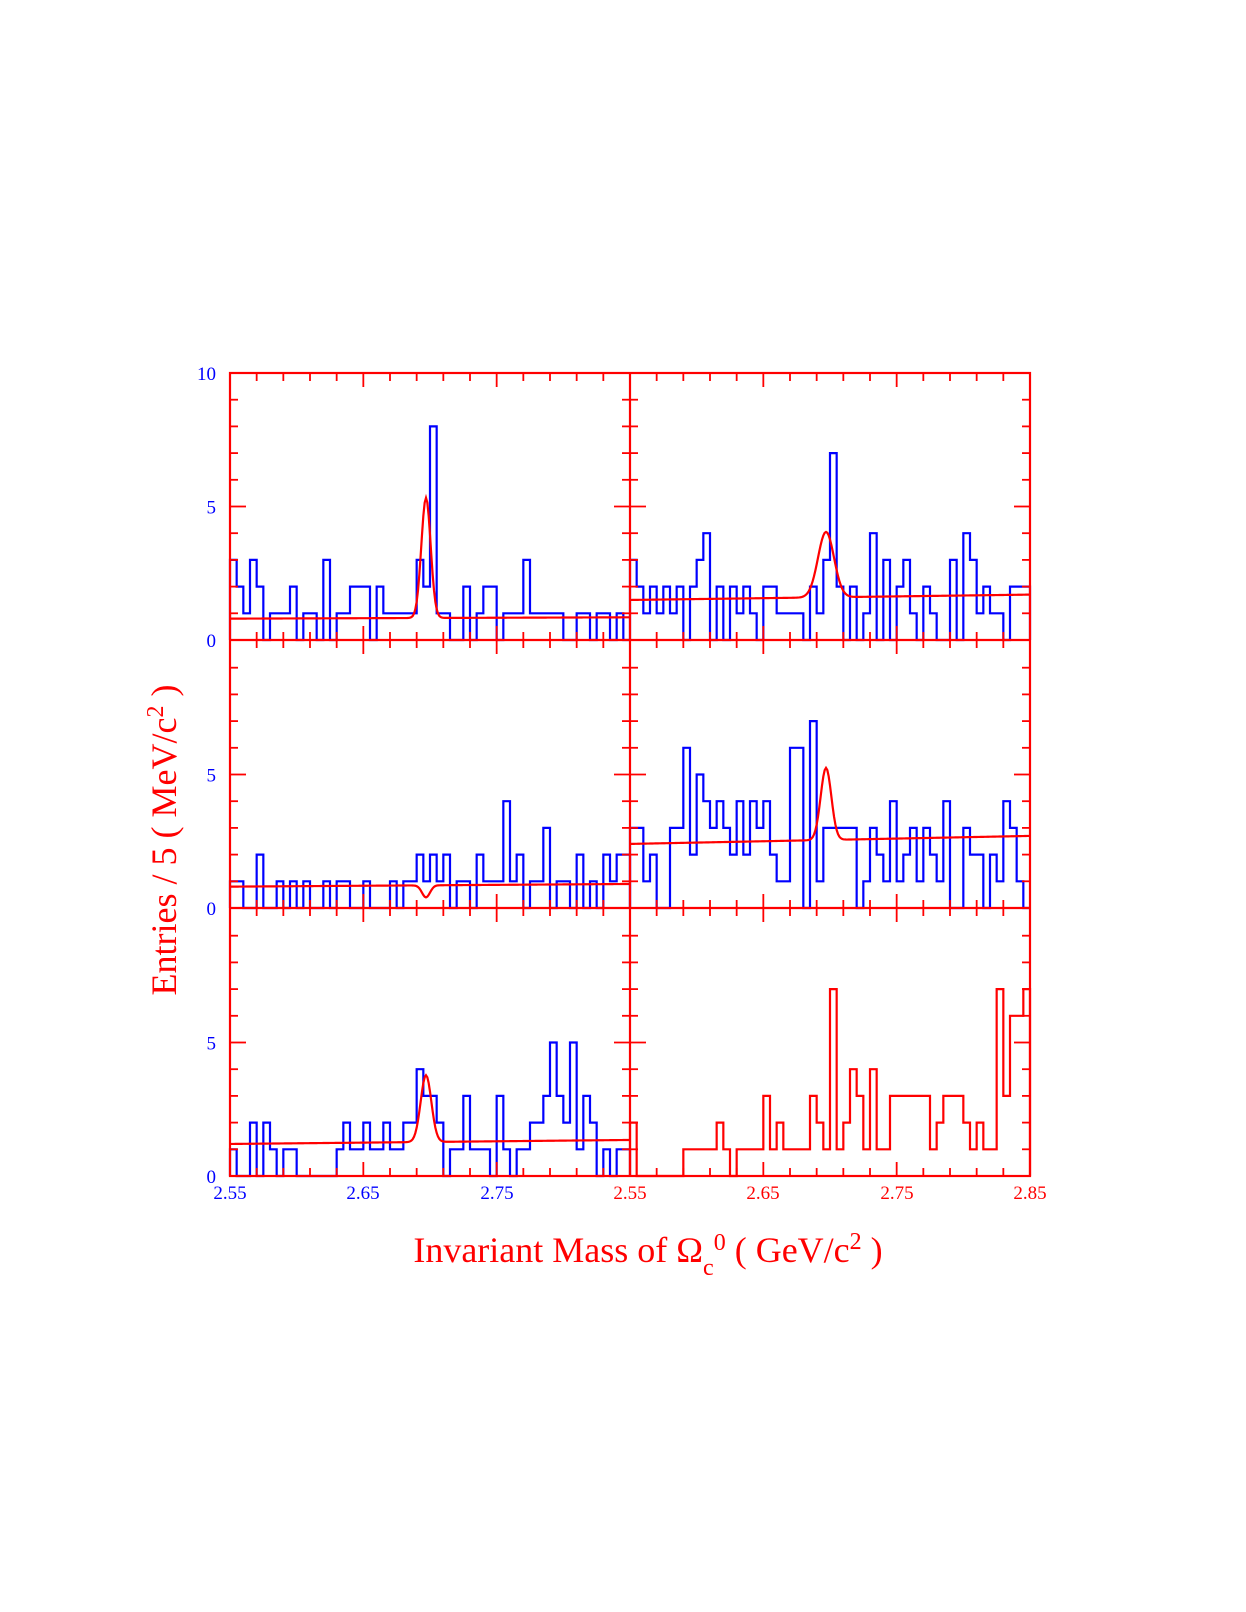 The width and height of the screenshot is (1246, 1612). Describe the element at coordinates (206, 374) in the screenshot. I see `y-tick-label: 10` at that location.